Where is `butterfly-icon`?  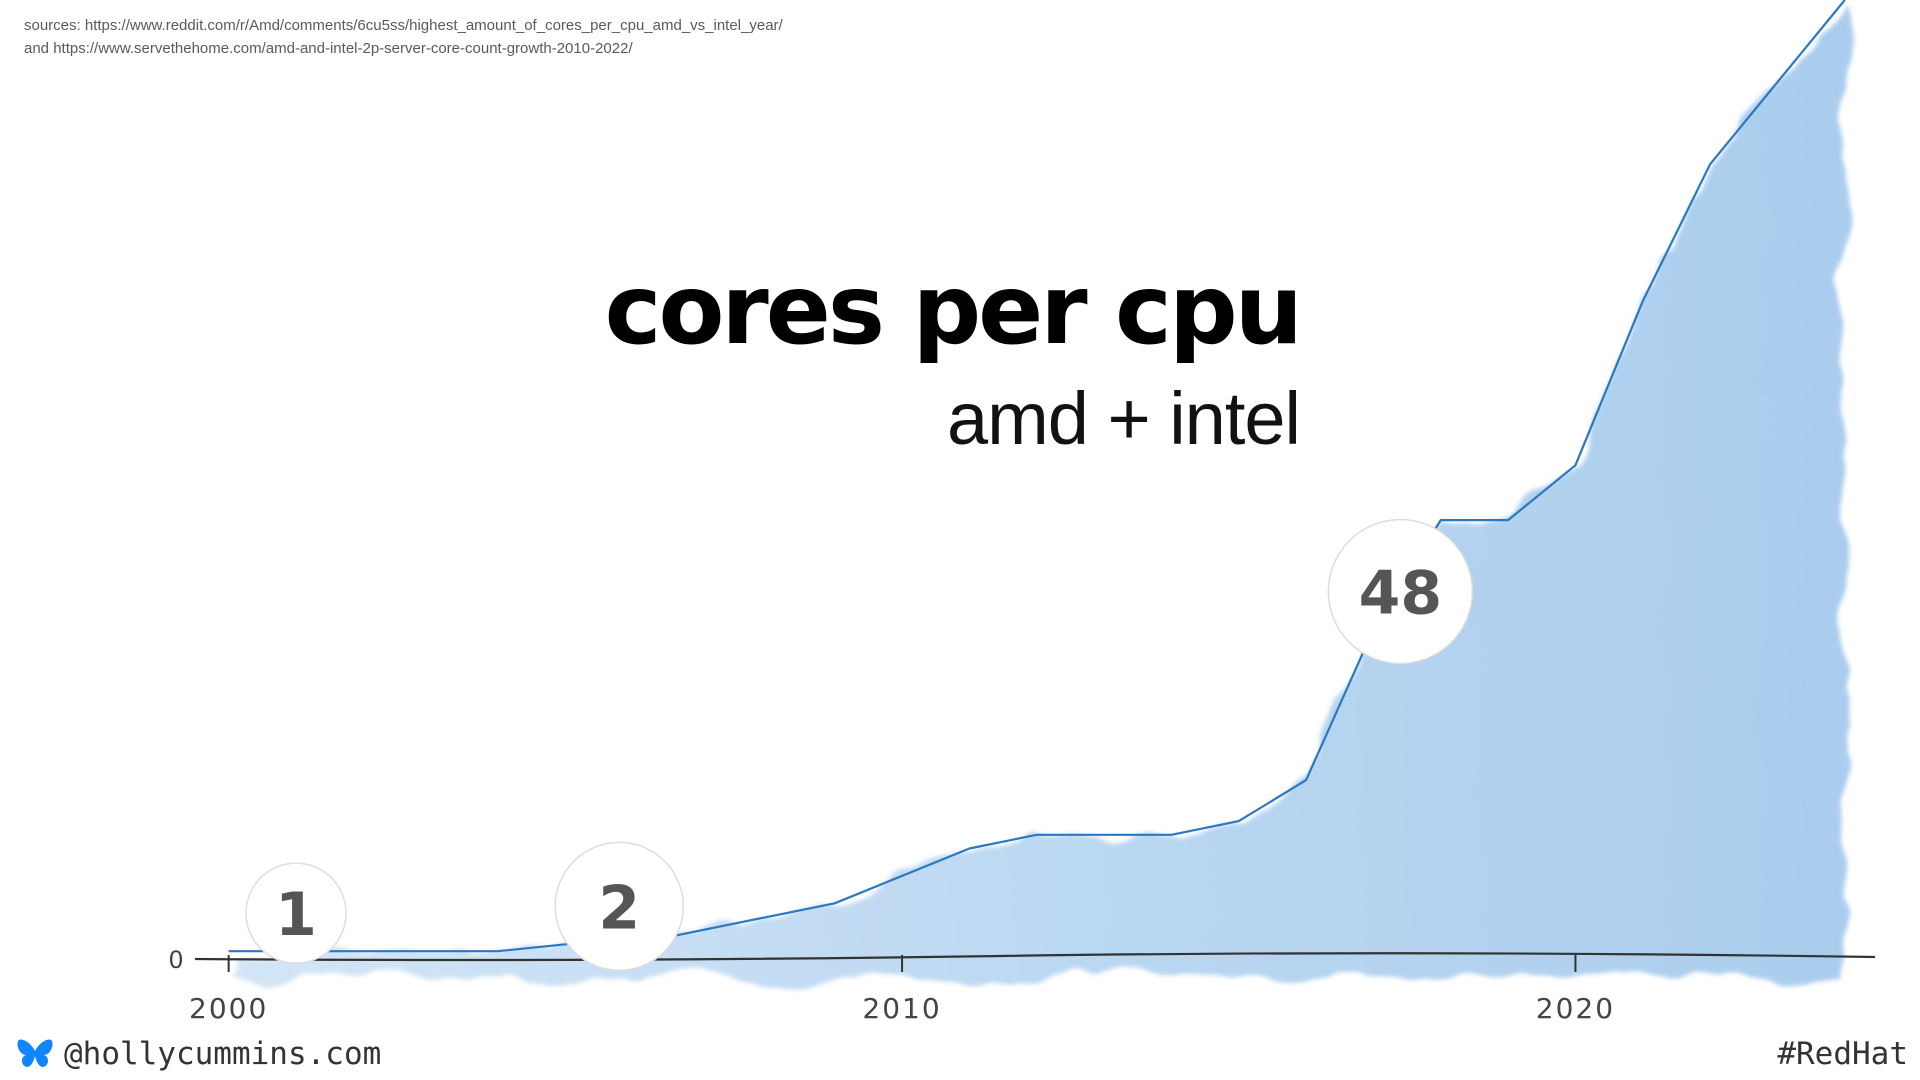 butterfly-icon is located at coordinates (35, 1053).